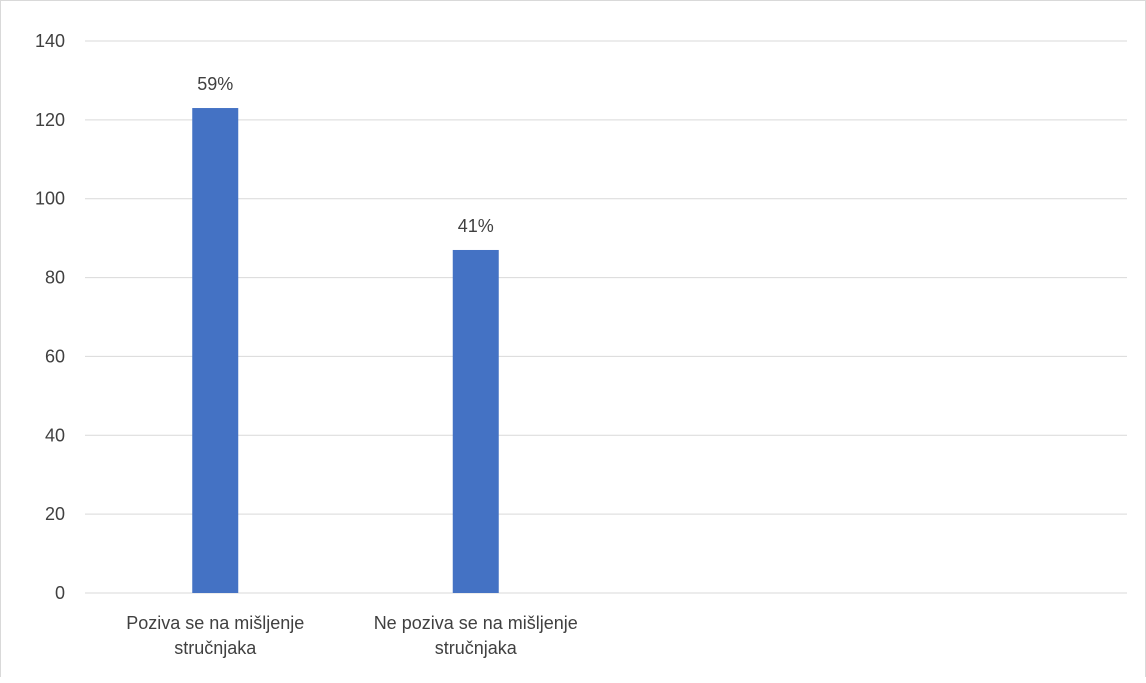 This screenshot has height=683, width=1146. Describe the element at coordinates (50, 120) in the screenshot. I see `y-tick-label: 120` at that location.